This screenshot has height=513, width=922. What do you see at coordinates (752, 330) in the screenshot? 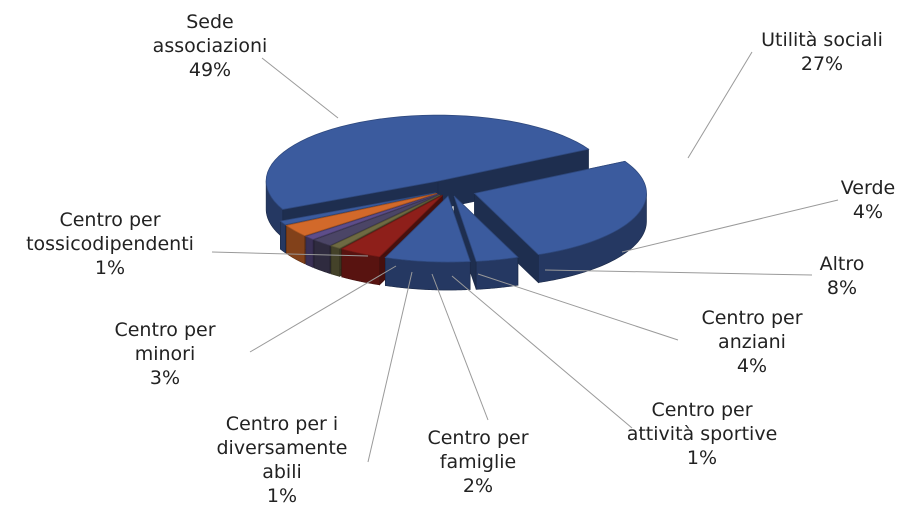
I see `category-label: Centro per anziani` at bounding box center [752, 330].